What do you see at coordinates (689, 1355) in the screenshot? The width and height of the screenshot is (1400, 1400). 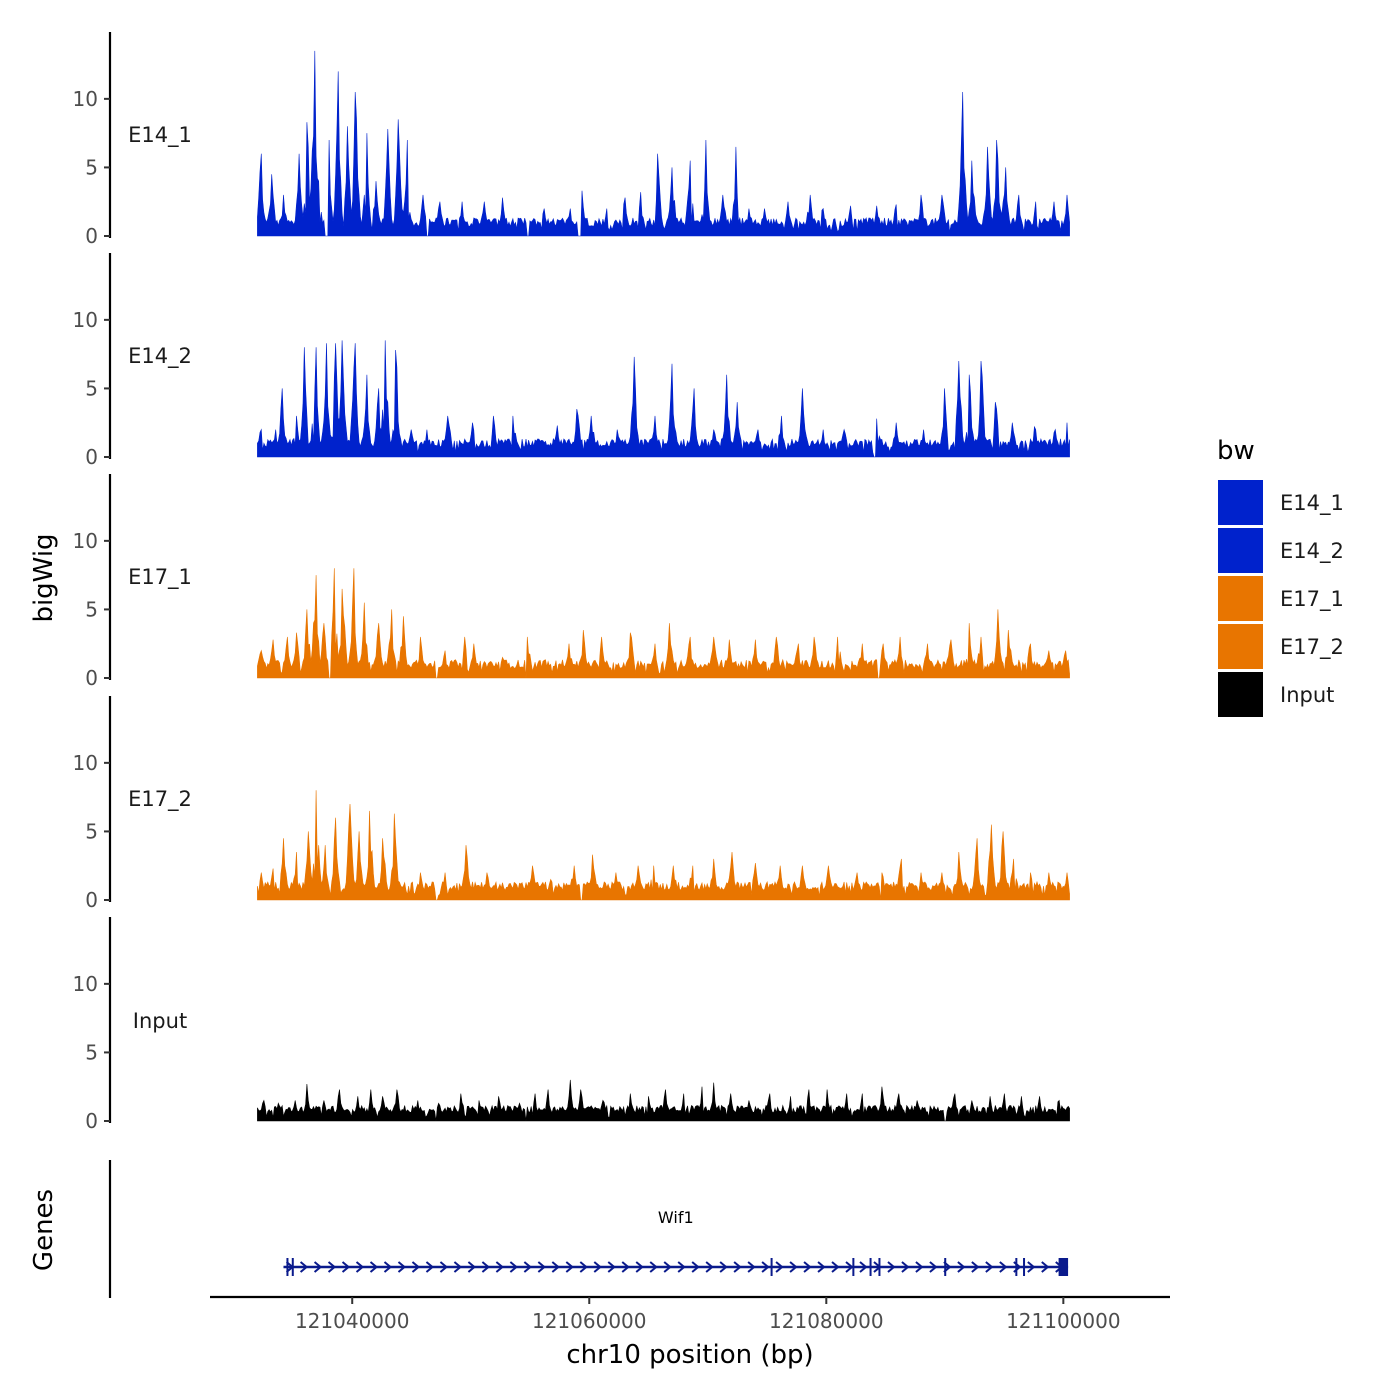 I see `x-axis-title: chr10 position (bp)` at bounding box center [689, 1355].